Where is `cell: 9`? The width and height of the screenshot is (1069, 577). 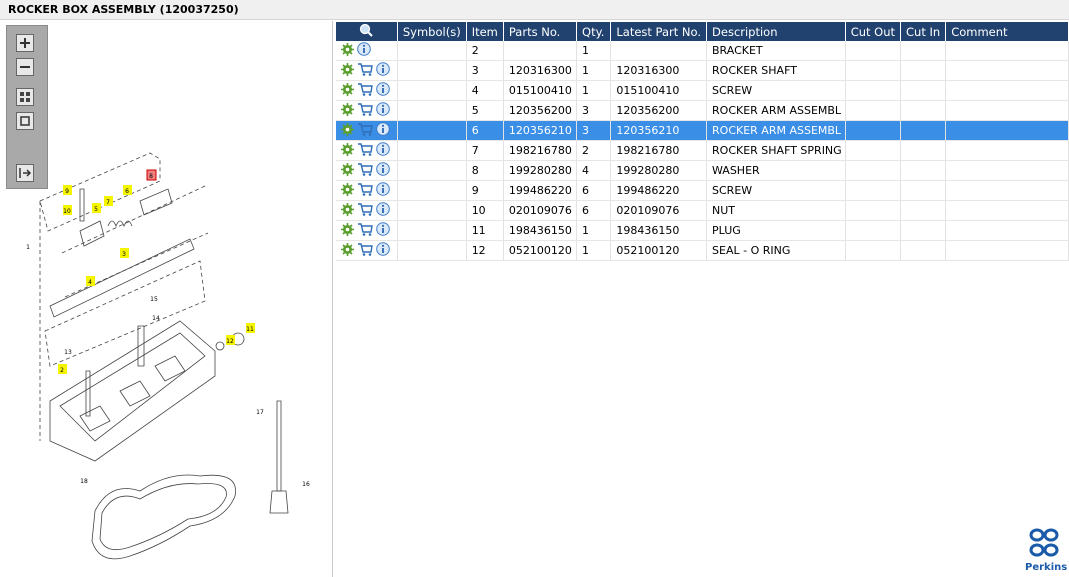
cell: 9 is located at coordinates (485, 190).